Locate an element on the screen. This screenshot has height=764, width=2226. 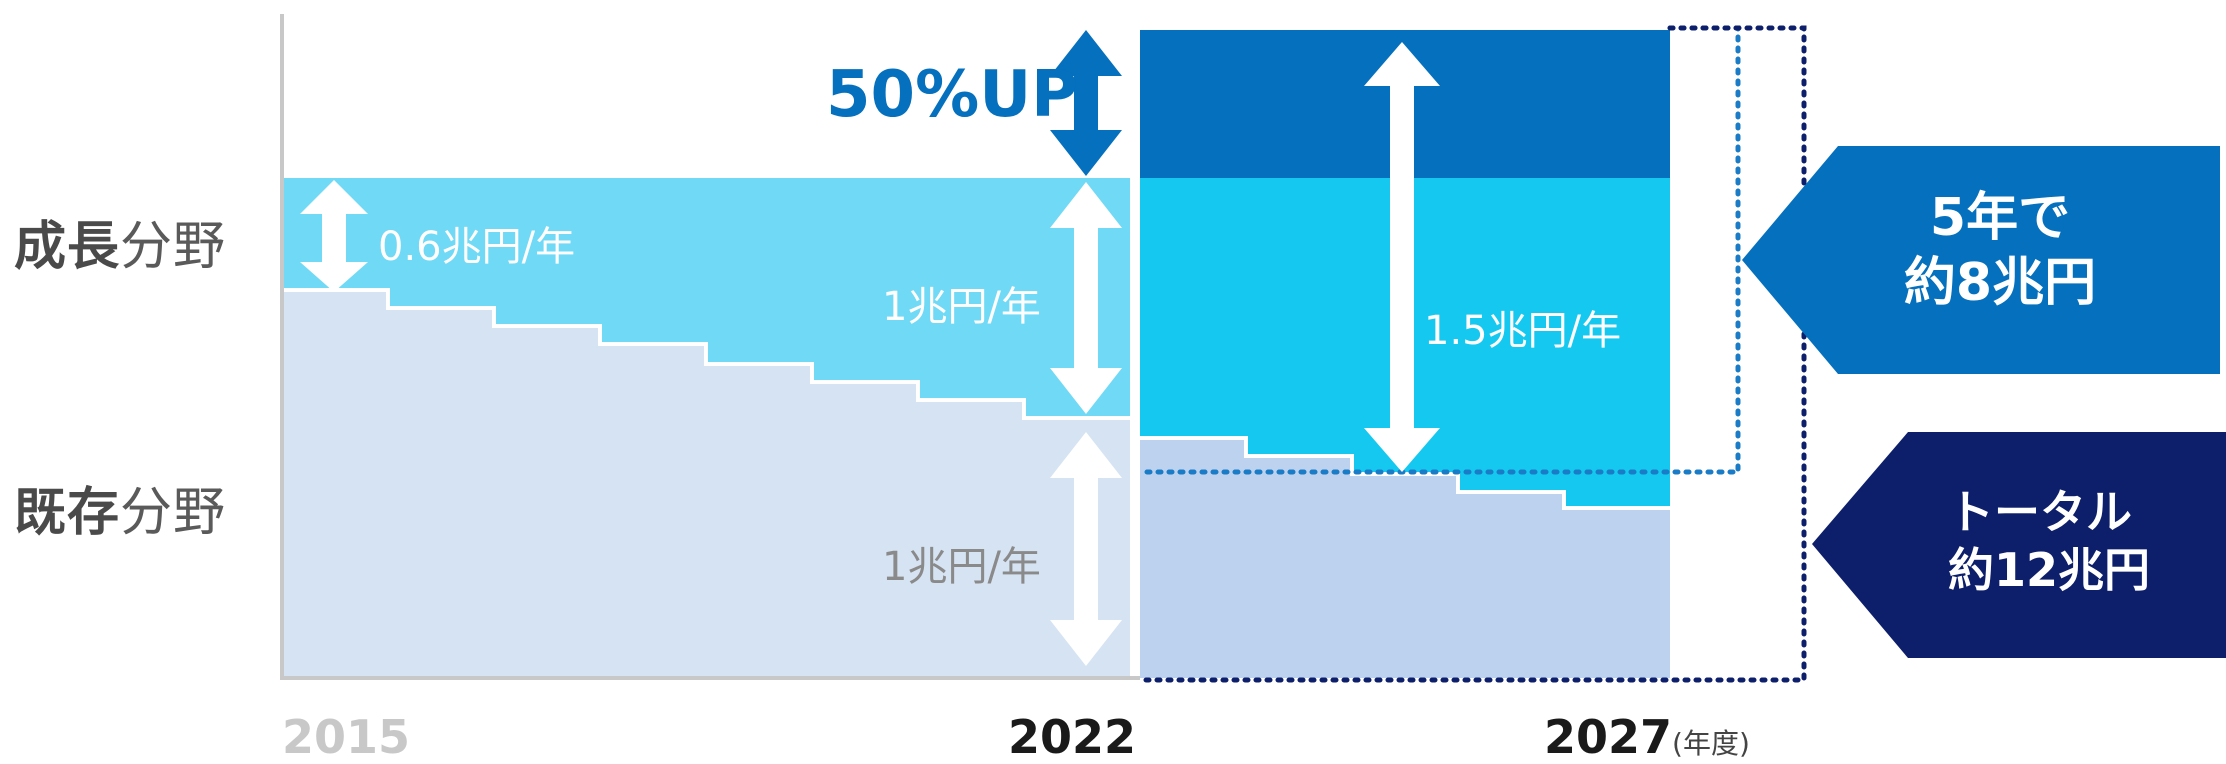
existing-row-label: 既存分野 is located at coordinates (120, 507).